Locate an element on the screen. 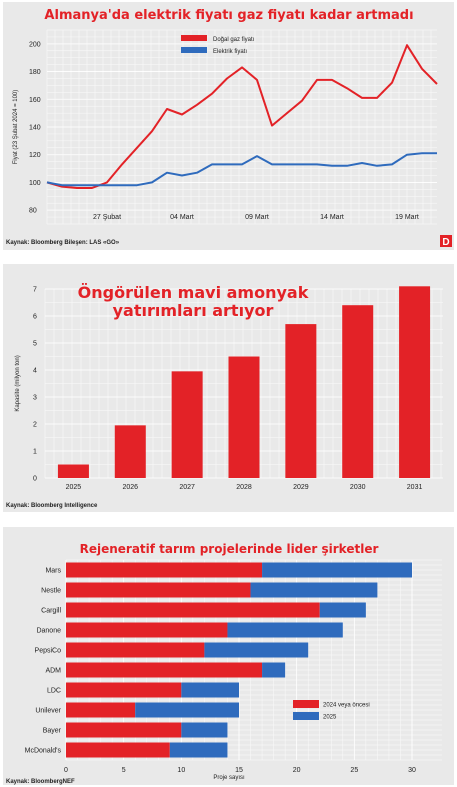  logo-letter: D is located at coordinates (445, 242).